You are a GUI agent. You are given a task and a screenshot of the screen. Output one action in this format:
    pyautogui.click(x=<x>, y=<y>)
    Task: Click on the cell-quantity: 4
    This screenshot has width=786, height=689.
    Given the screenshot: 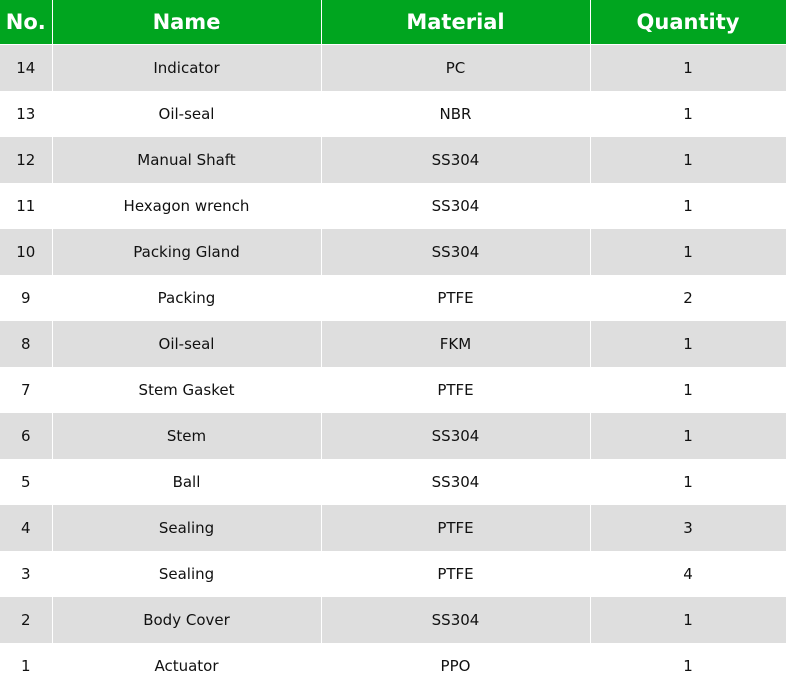 What is the action you would take?
    pyautogui.click(x=687, y=574)
    